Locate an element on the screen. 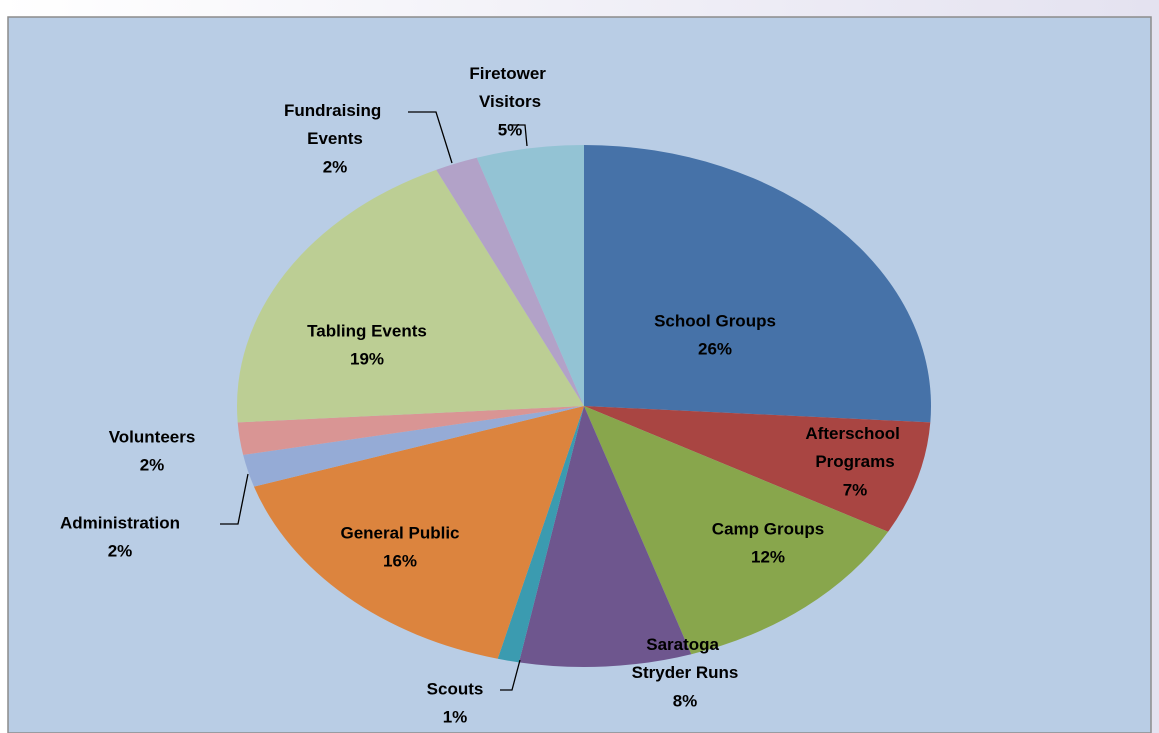 The width and height of the screenshot is (1159, 733). percent-label: 8% is located at coordinates (685, 700).